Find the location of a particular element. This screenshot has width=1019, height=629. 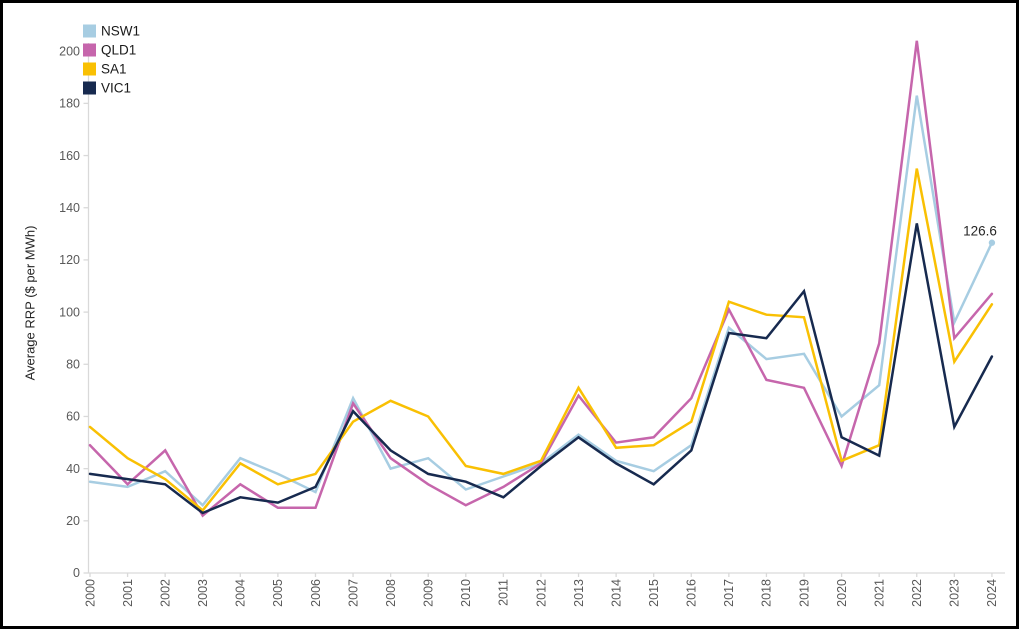

x-axis-tick-label: 2007 is located at coordinates (353, 593).